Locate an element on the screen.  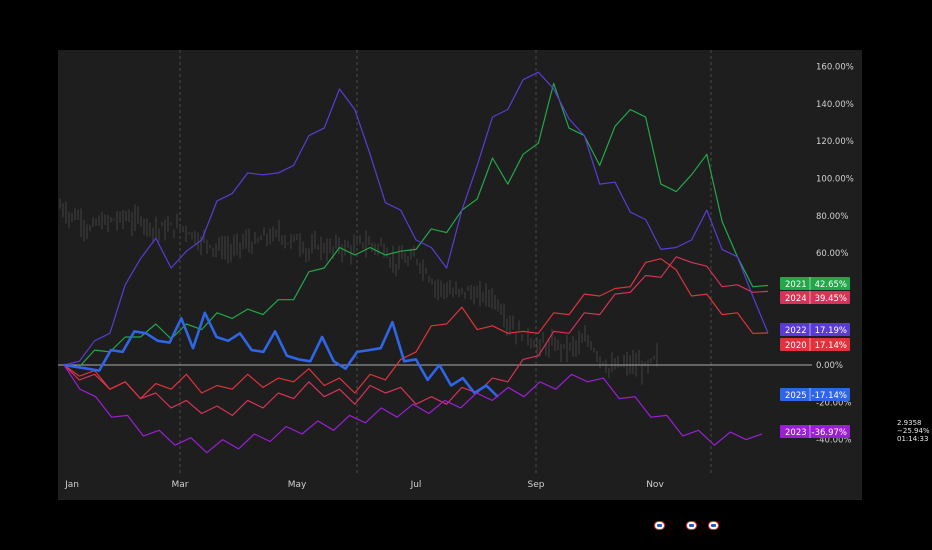
legend-year: 2024 is located at coordinates (796, 299).